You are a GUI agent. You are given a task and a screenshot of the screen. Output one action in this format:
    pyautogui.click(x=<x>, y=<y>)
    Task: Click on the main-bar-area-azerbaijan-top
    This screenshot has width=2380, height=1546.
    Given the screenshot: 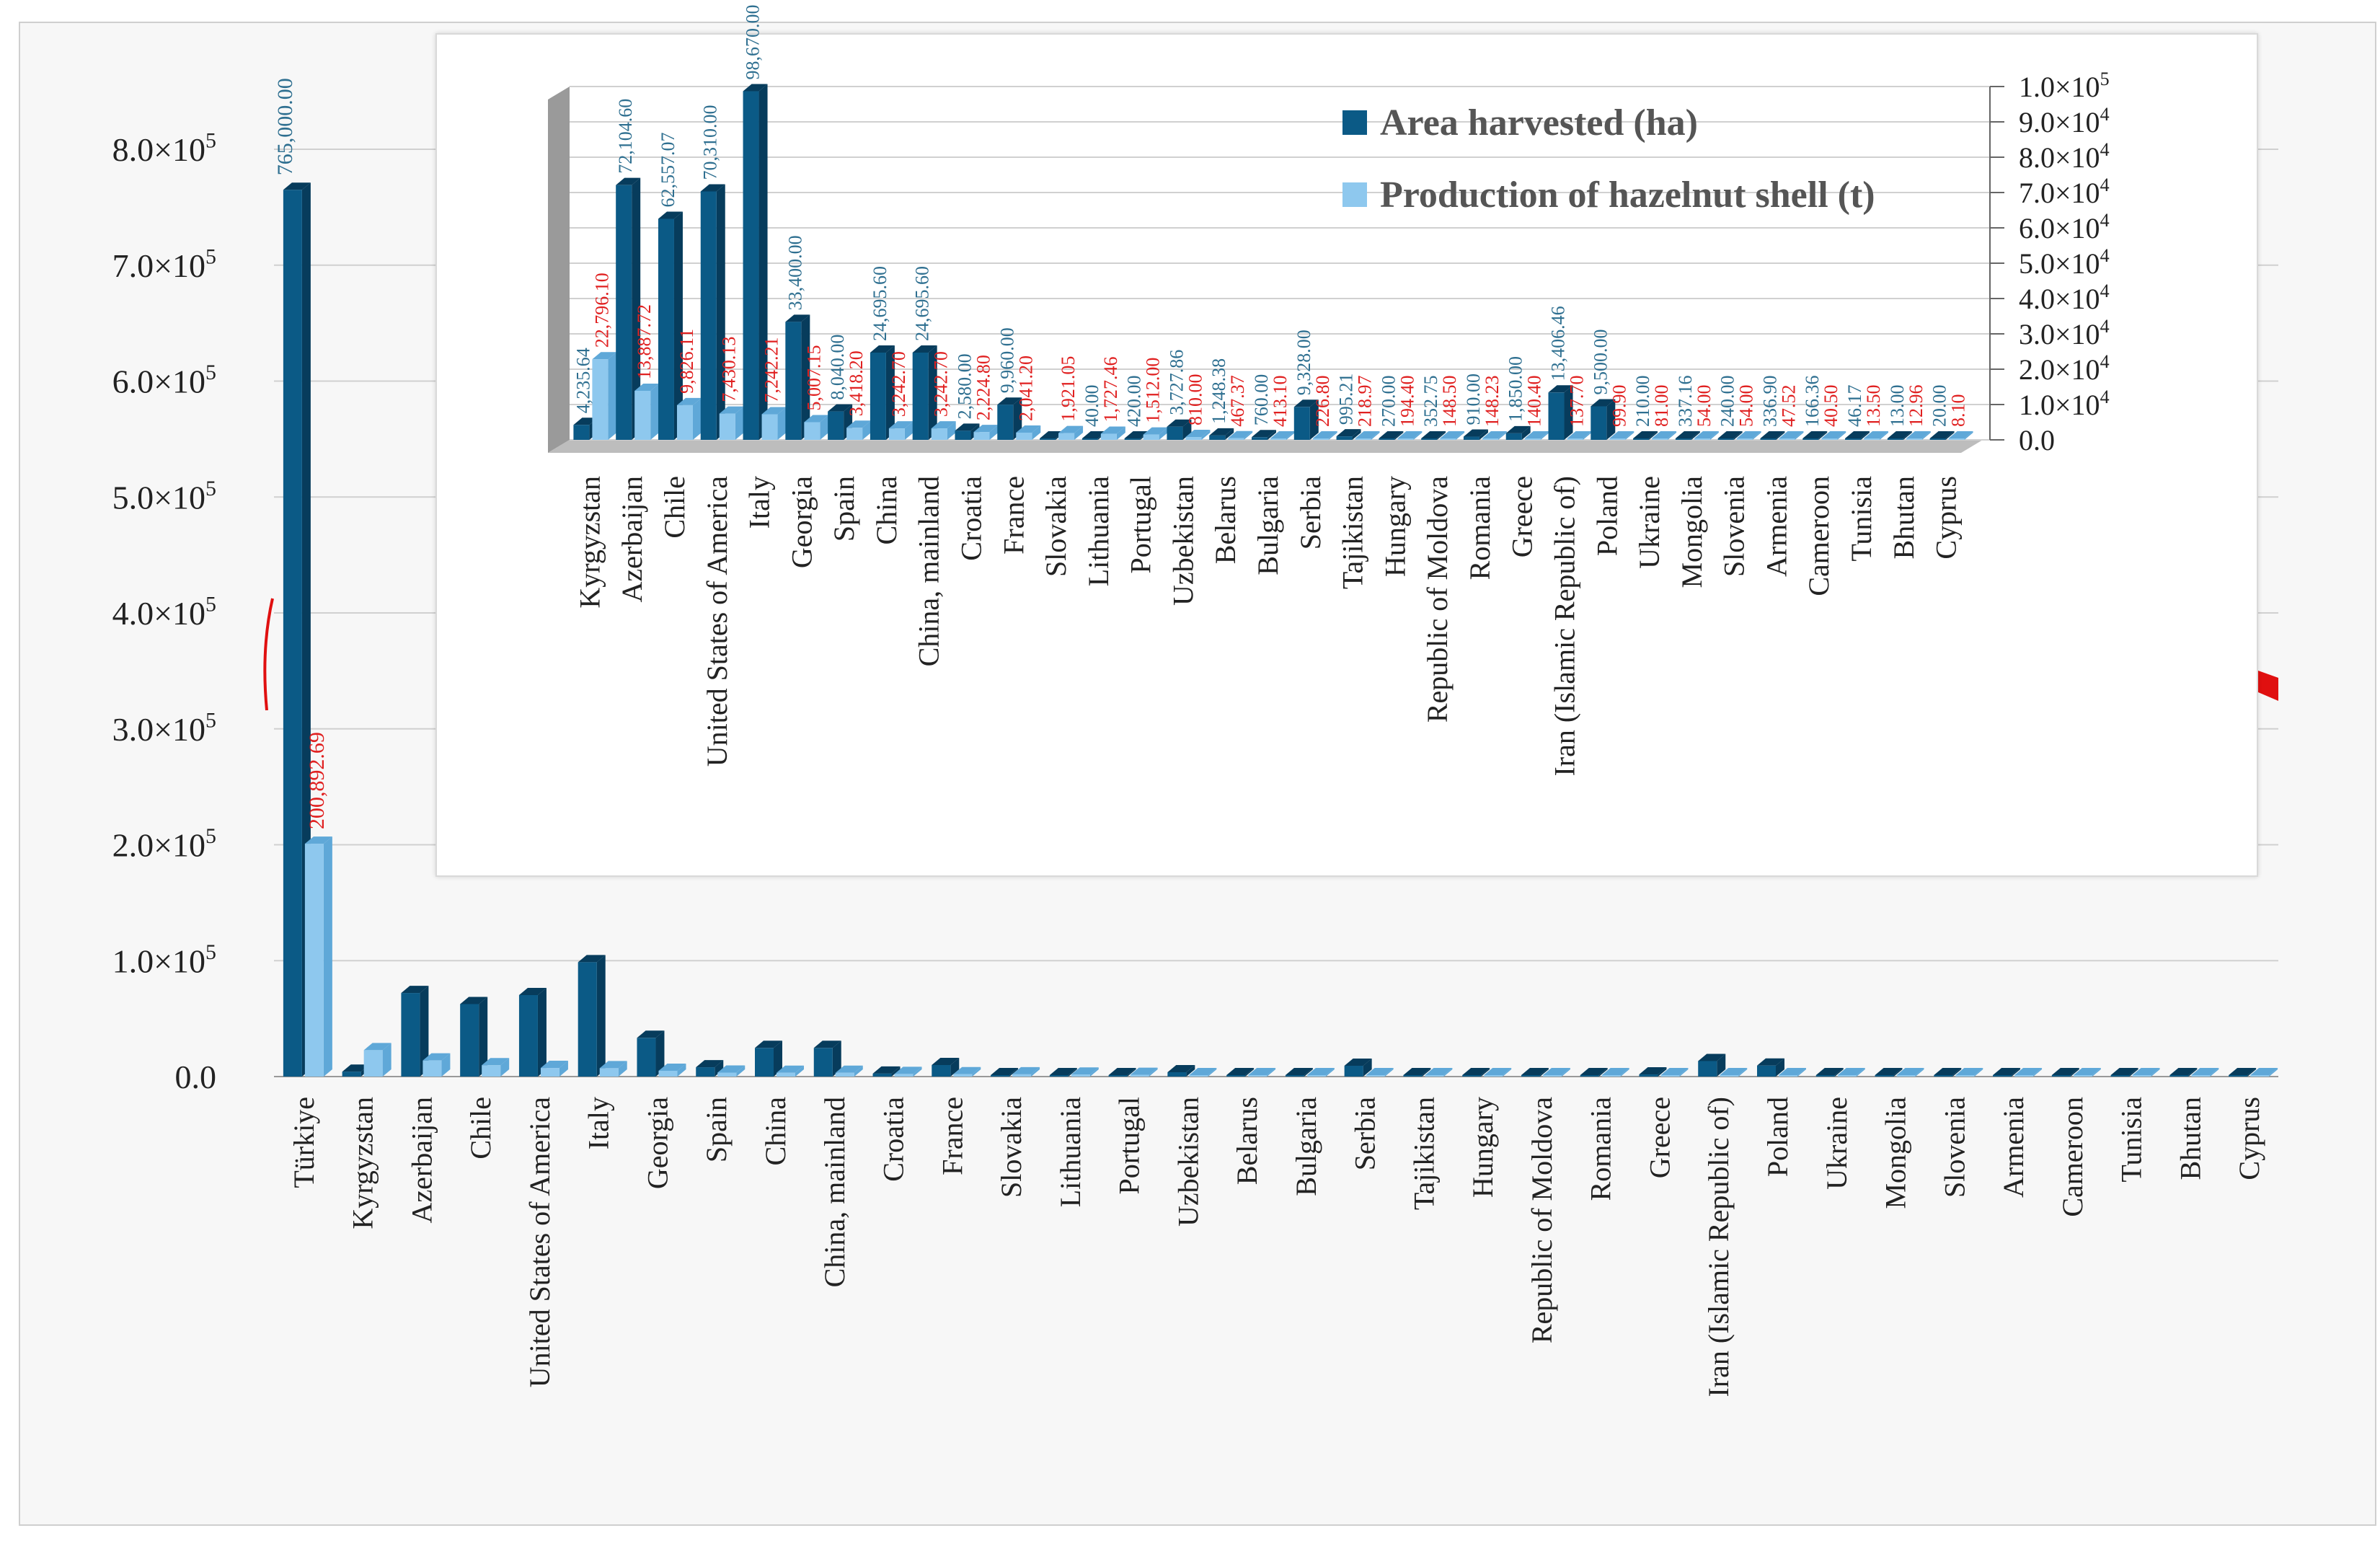 What is the action you would take?
    pyautogui.click(x=415, y=990)
    